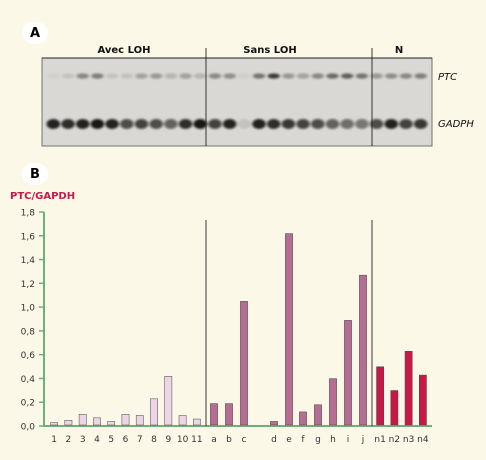  What do you see at coordinates (28, 285) in the screenshot?
I see `y-tick-label: 1,2` at bounding box center [28, 285].